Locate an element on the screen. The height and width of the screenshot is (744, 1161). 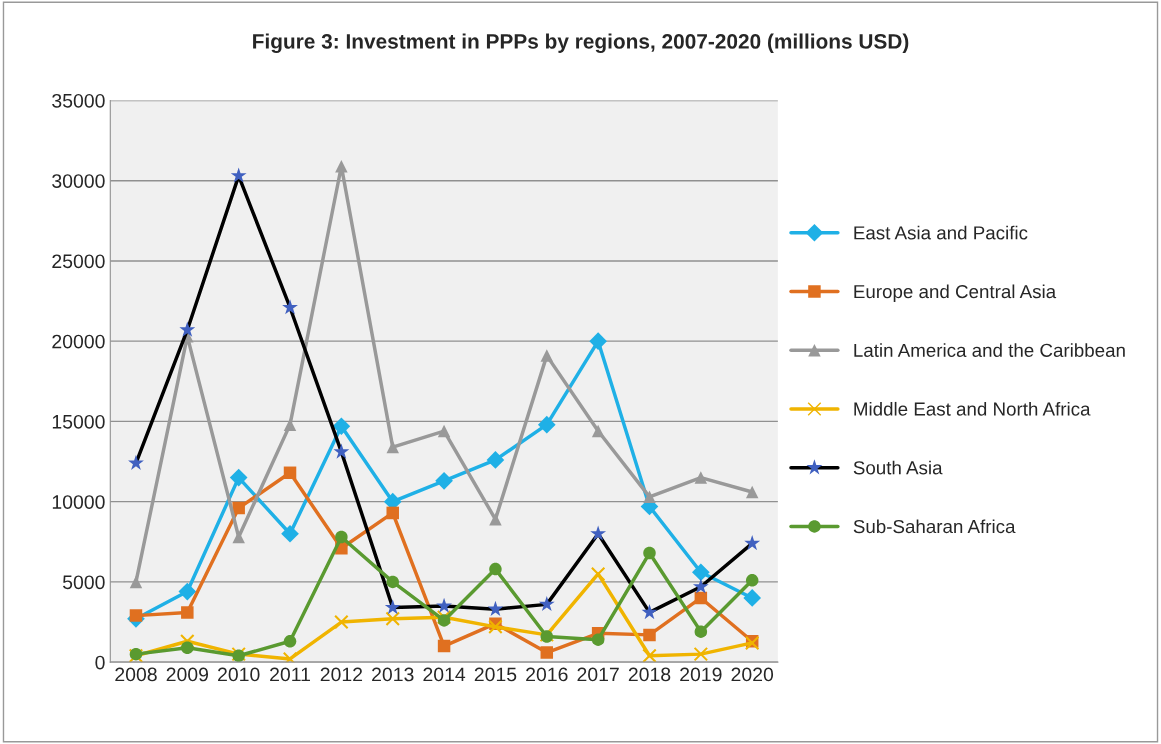
x-tick-label: 2012 is located at coordinates (341, 674).